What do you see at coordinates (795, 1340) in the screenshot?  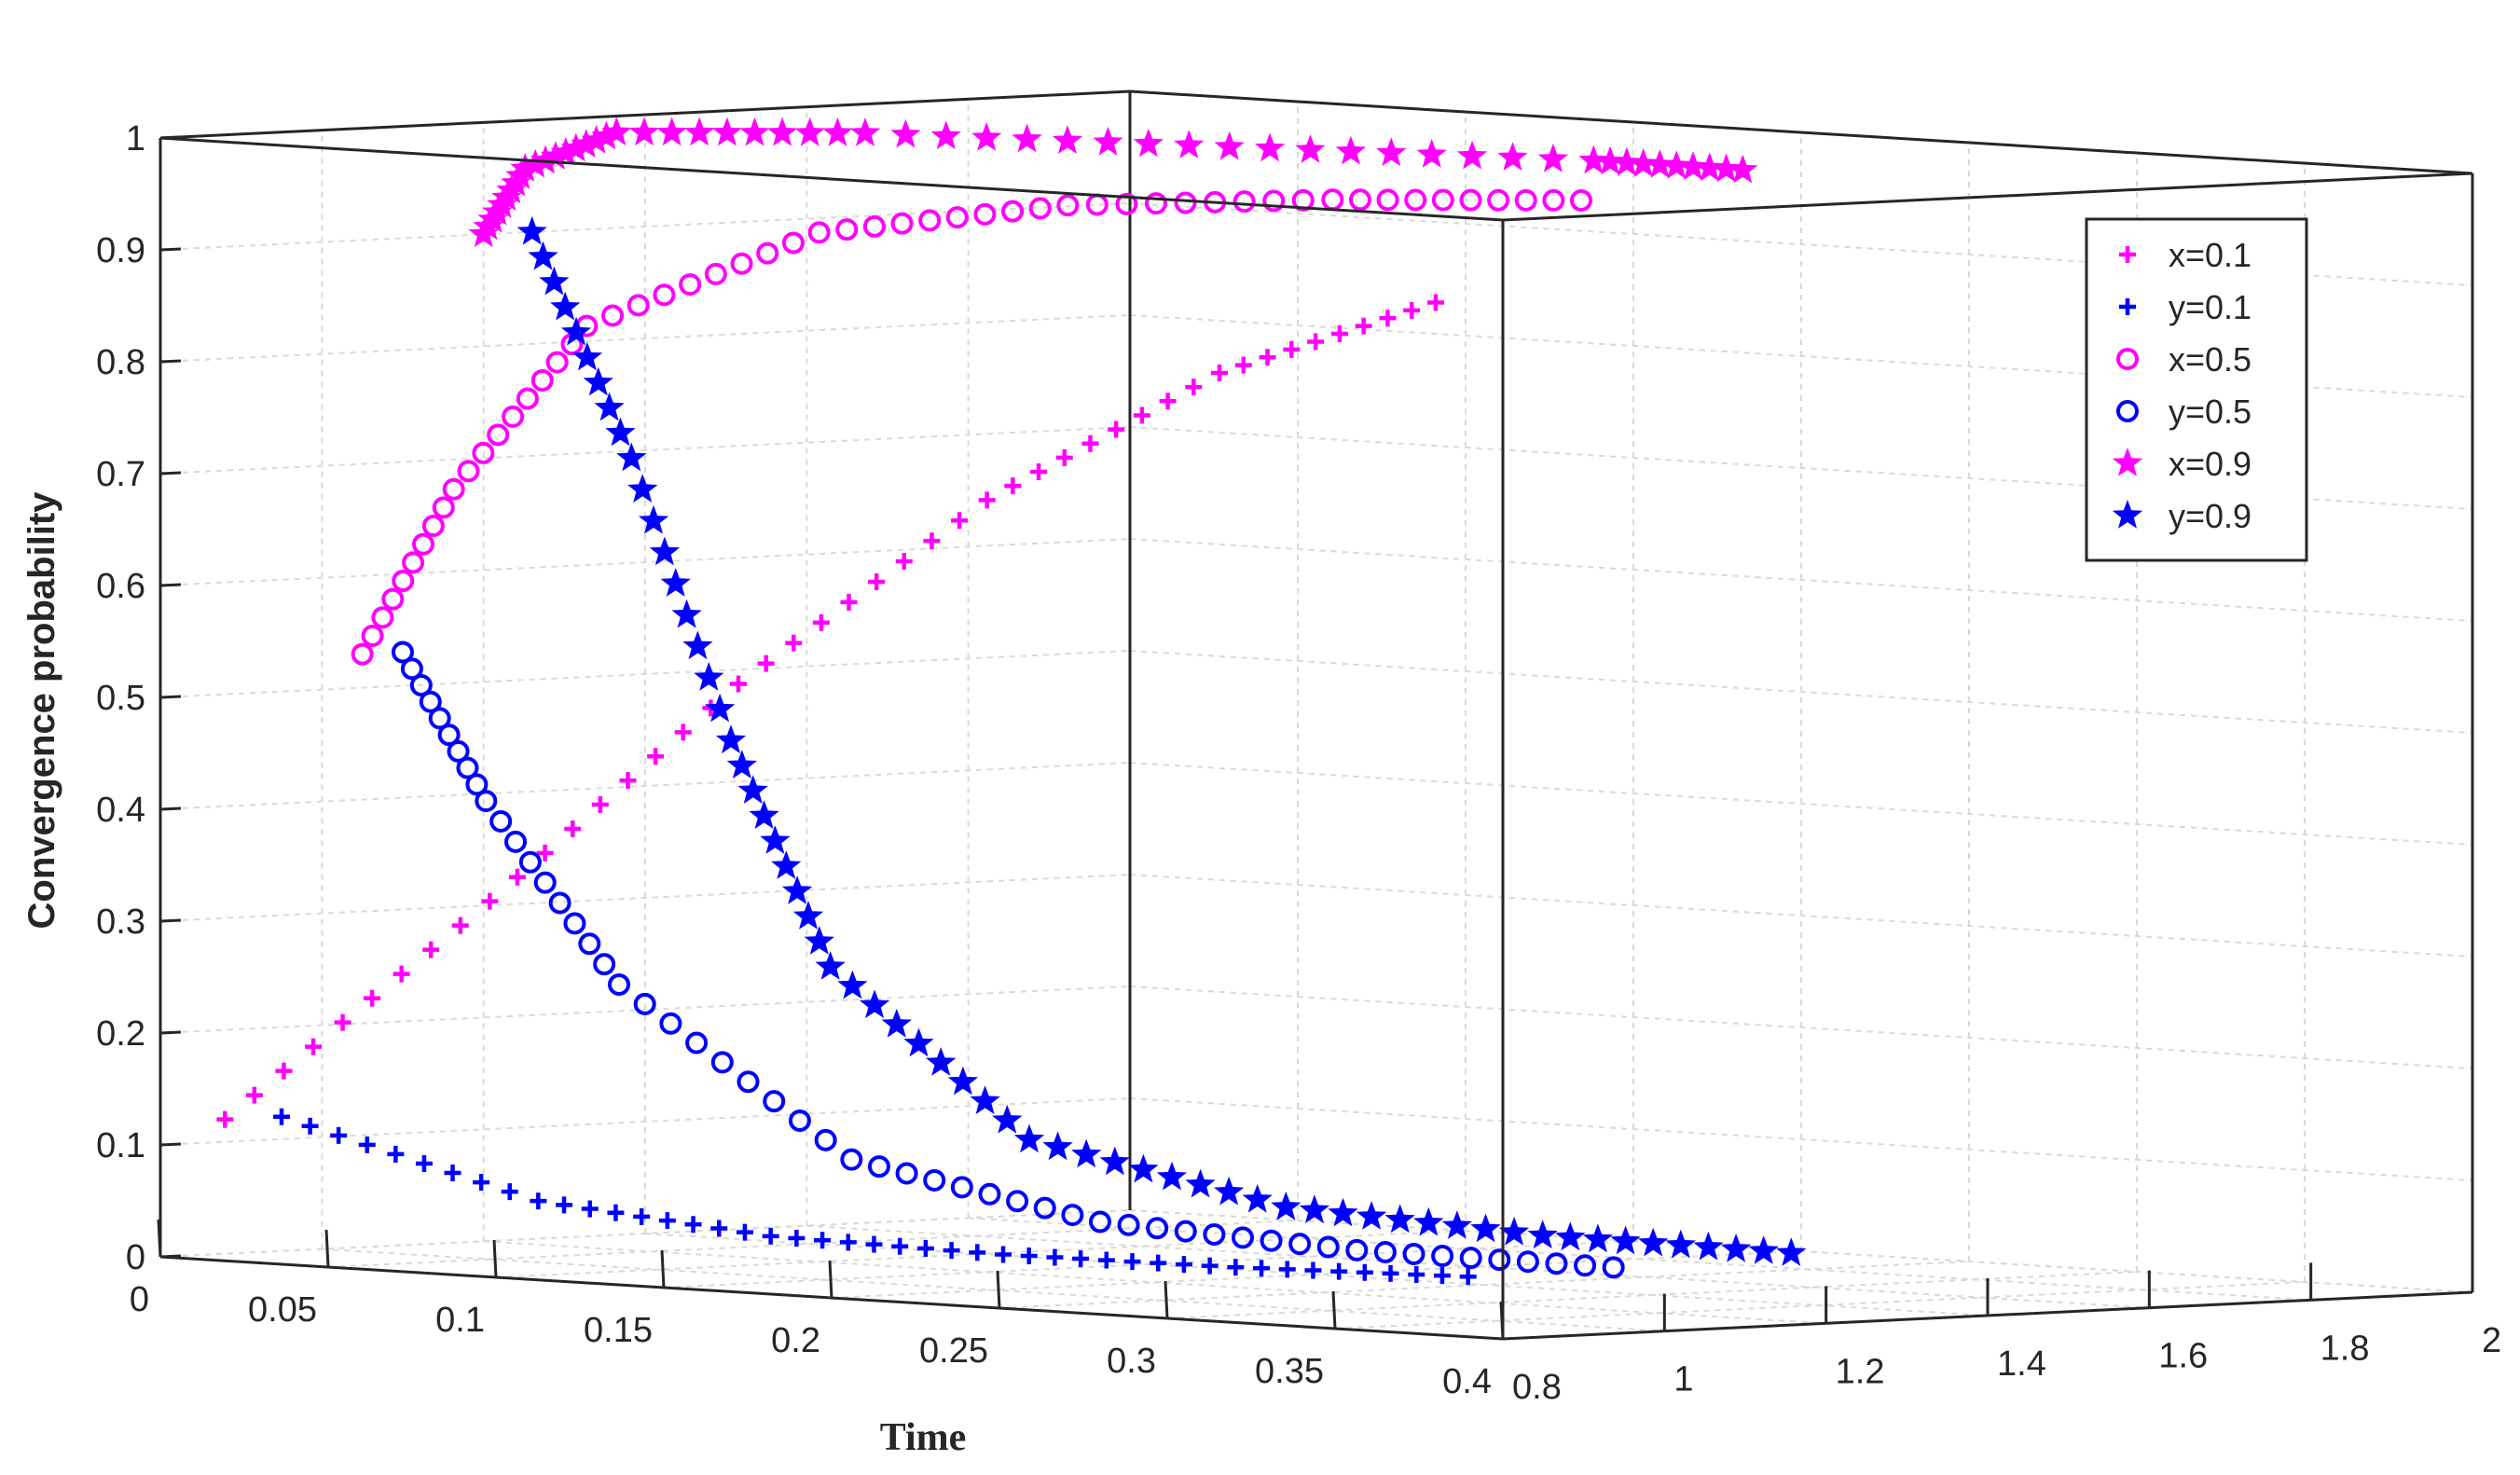 I see `x-tick-label: 0.2` at bounding box center [795, 1340].